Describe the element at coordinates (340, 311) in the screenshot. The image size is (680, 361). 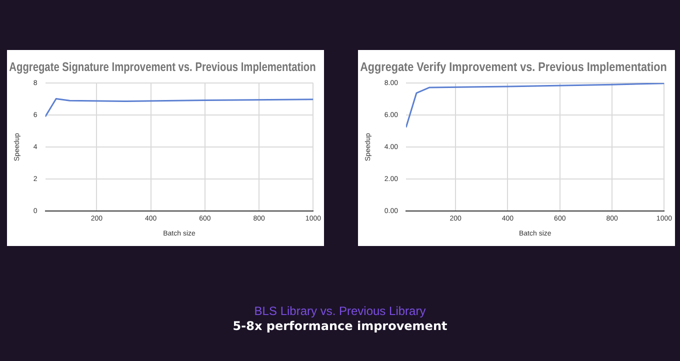
I see `text: BLS Library vs. Previous Library` at that location.